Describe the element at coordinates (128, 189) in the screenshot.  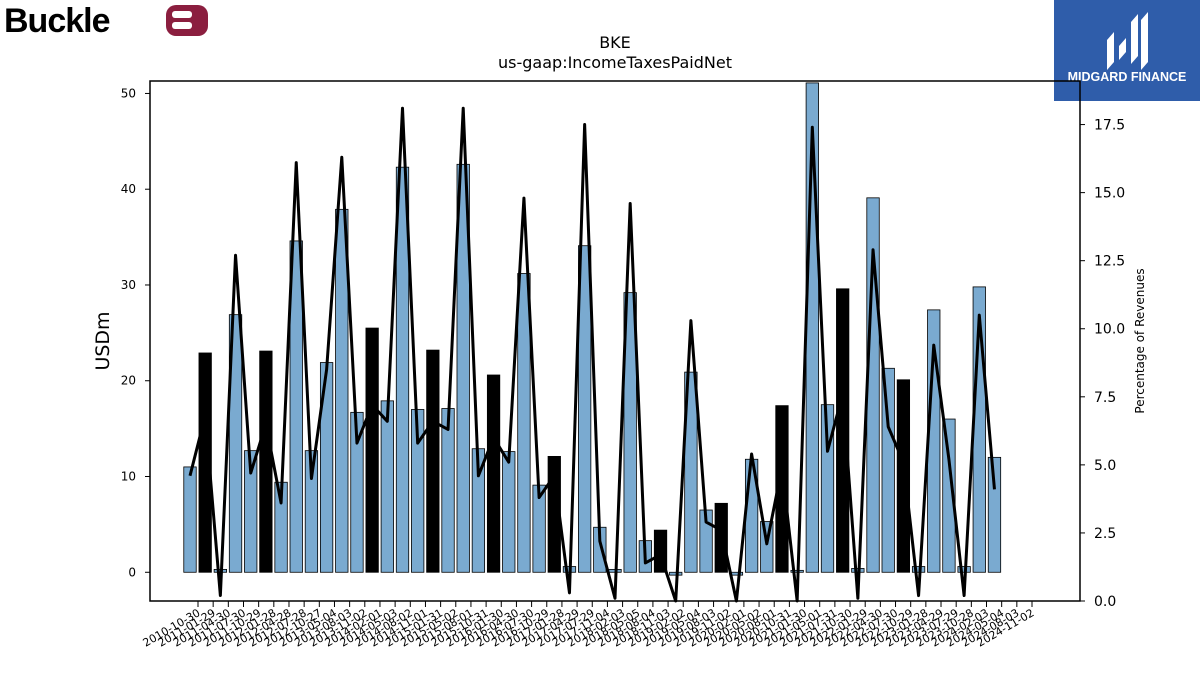
I see `y-tick-label: 40` at that location.